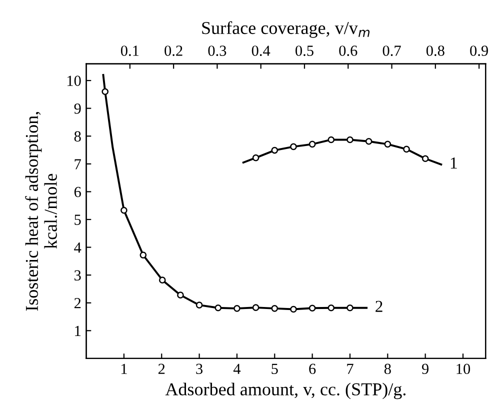 The width and height of the screenshot is (493, 412). What do you see at coordinates (199, 369) in the screenshot?
I see `x-tick-label: 3` at bounding box center [199, 369].